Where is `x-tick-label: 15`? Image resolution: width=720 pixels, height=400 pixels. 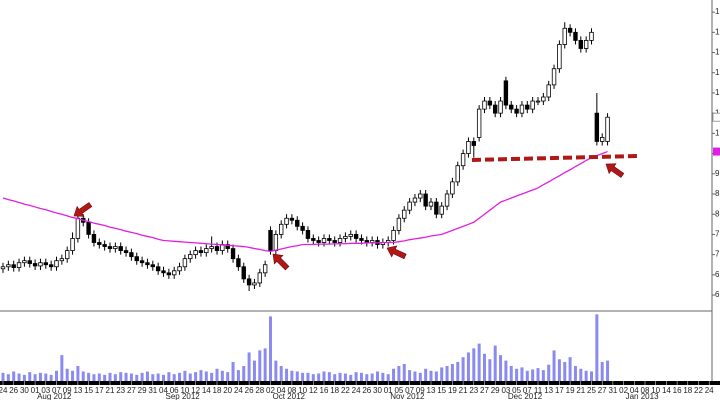
x-tick-label: 15 is located at coordinates (441, 390).